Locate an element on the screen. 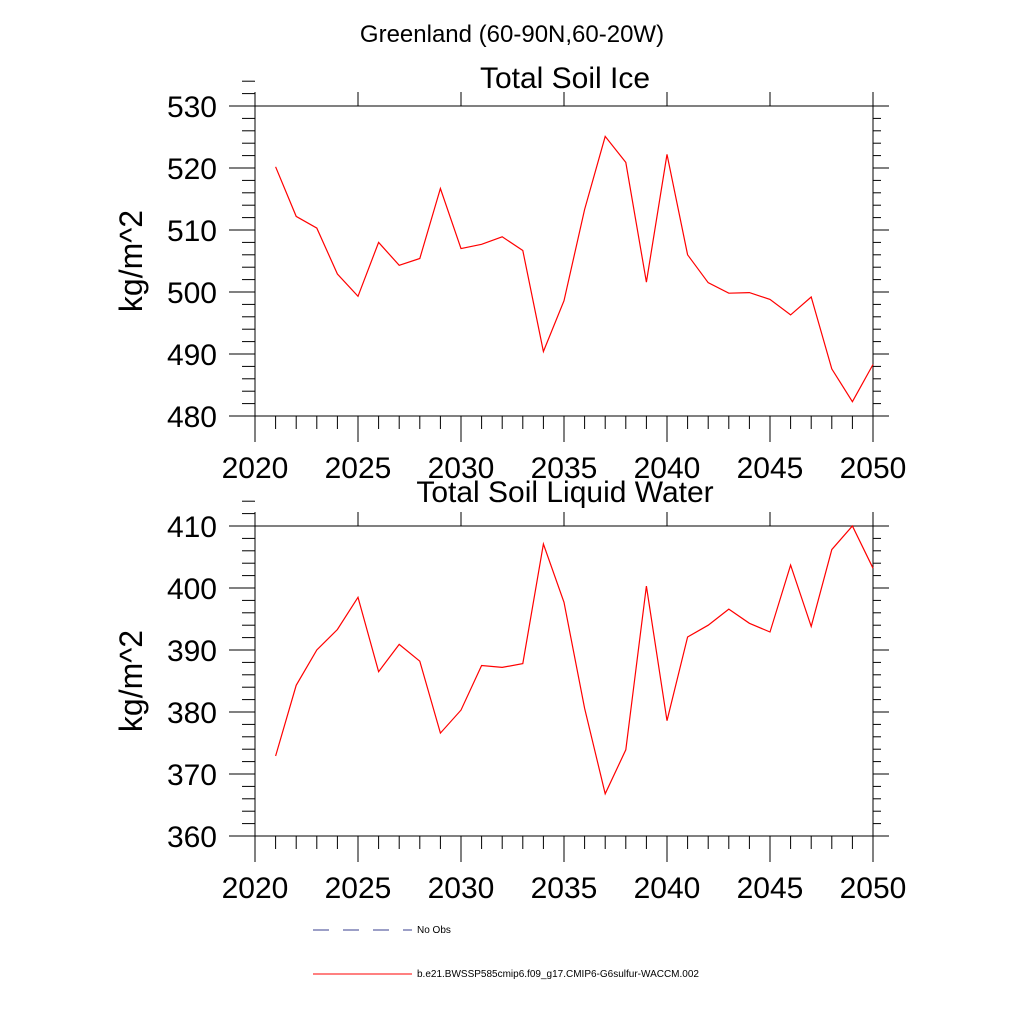  y-tick-label: 380 is located at coordinates (192, 713).